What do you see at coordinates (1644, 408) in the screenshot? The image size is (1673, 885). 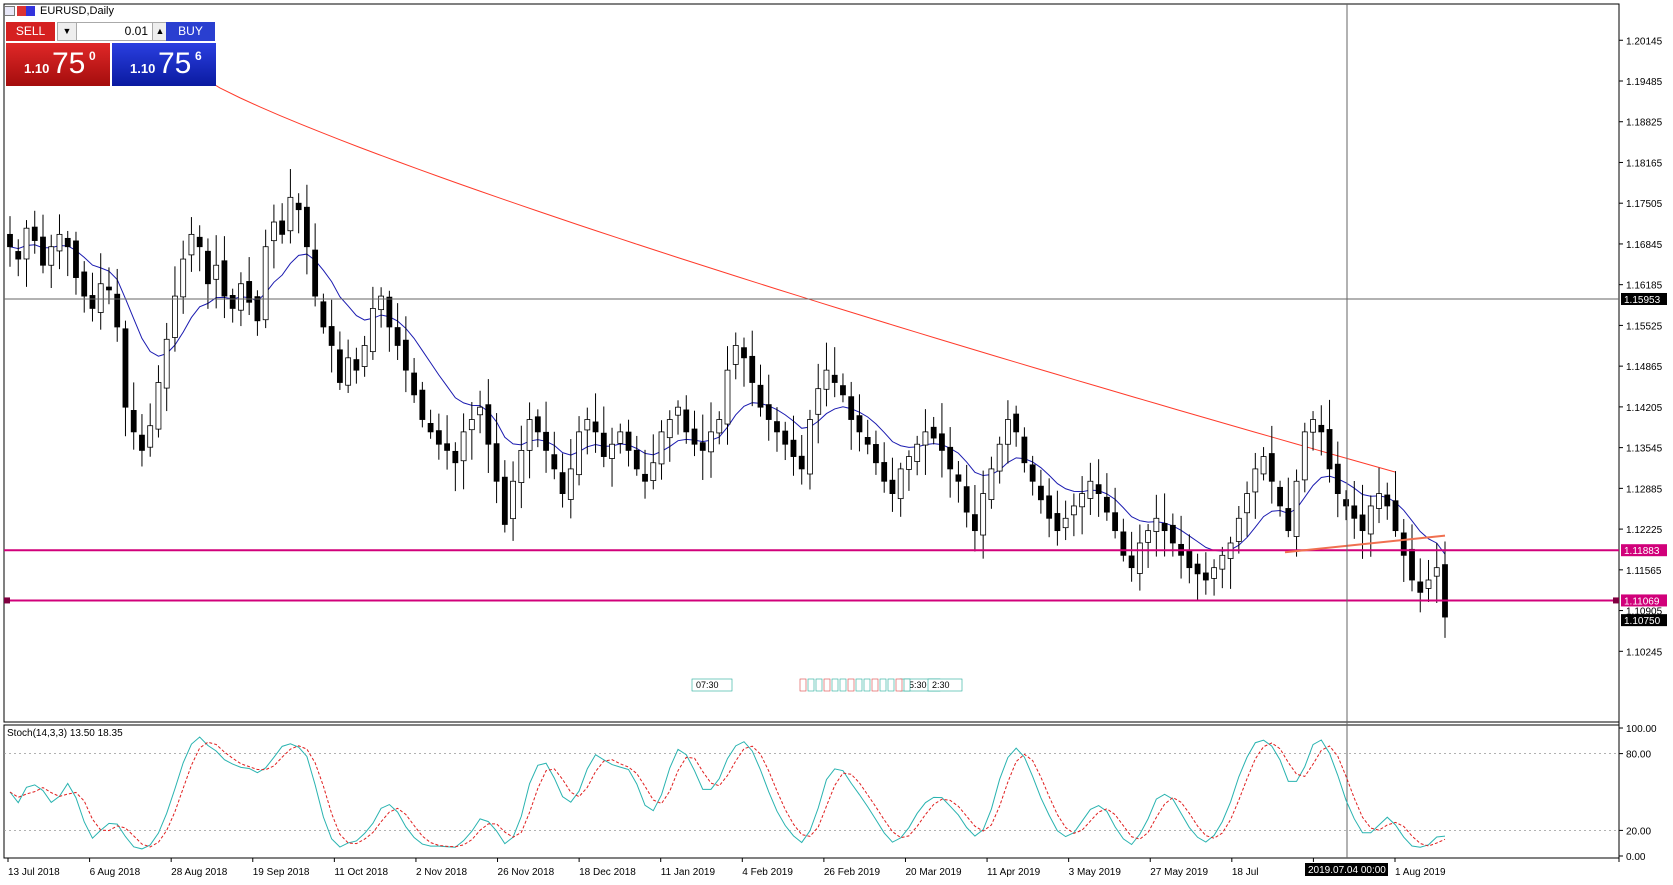 I see `price-tick-label: 1.14205` at bounding box center [1644, 408].